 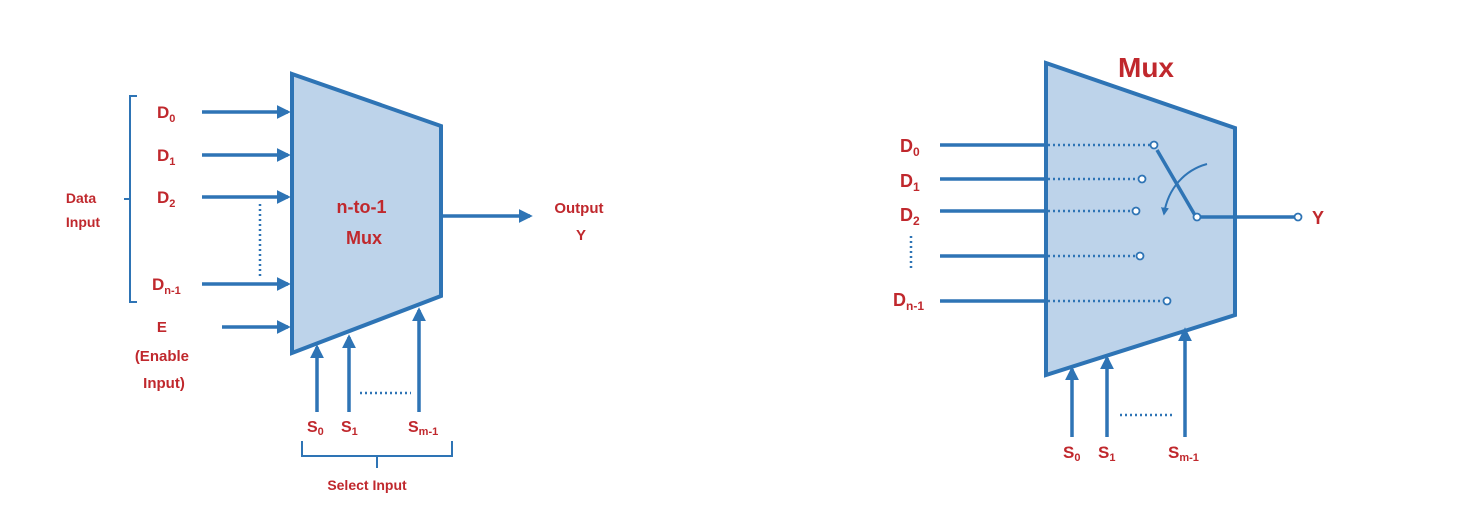 I want to click on d-ellipsis-contact, so click(x=1140, y=256).